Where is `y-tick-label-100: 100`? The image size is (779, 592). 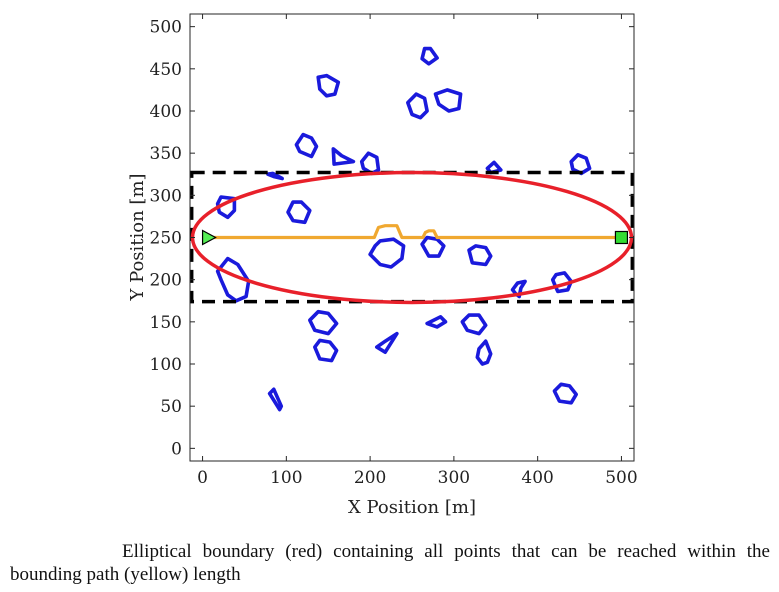
y-tick-label-100: 100 is located at coordinates (166, 365).